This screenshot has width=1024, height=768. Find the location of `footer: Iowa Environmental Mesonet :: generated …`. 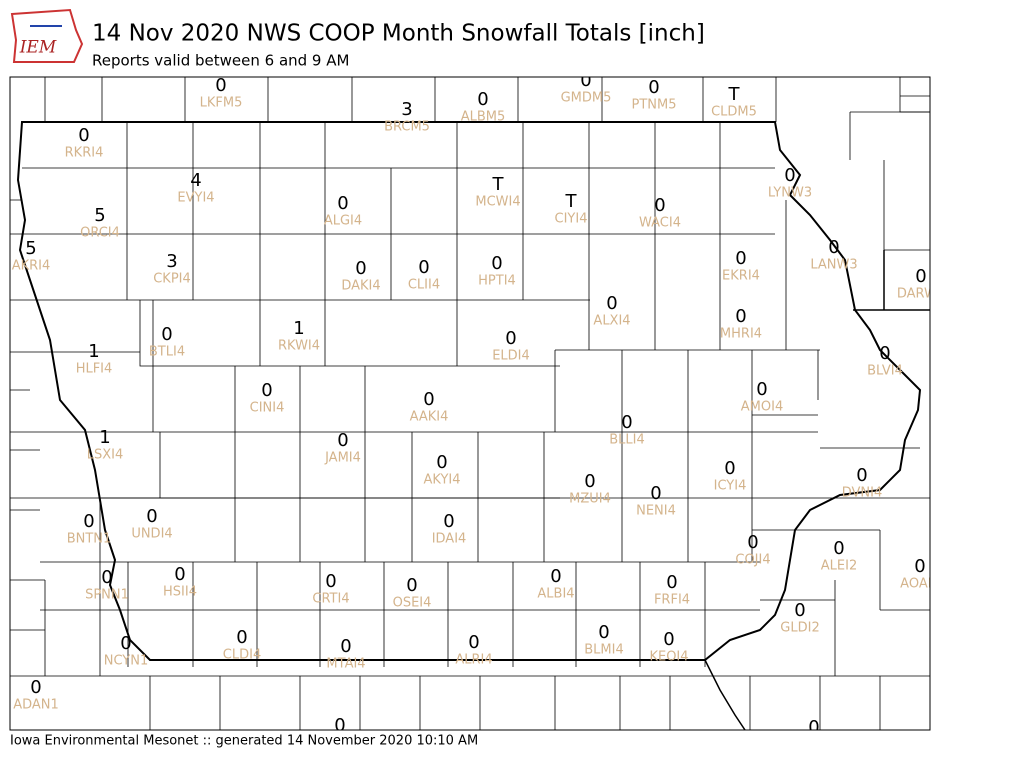

footer: Iowa Environmental Mesonet :: generated … is located at coordinates (244, 741).